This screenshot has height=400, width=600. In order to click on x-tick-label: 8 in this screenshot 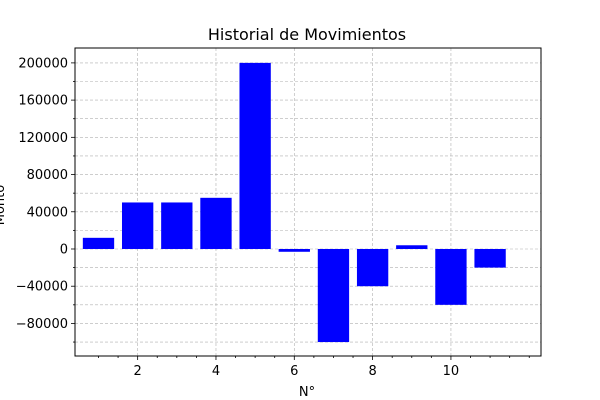, I will do `click(372, 371)`.